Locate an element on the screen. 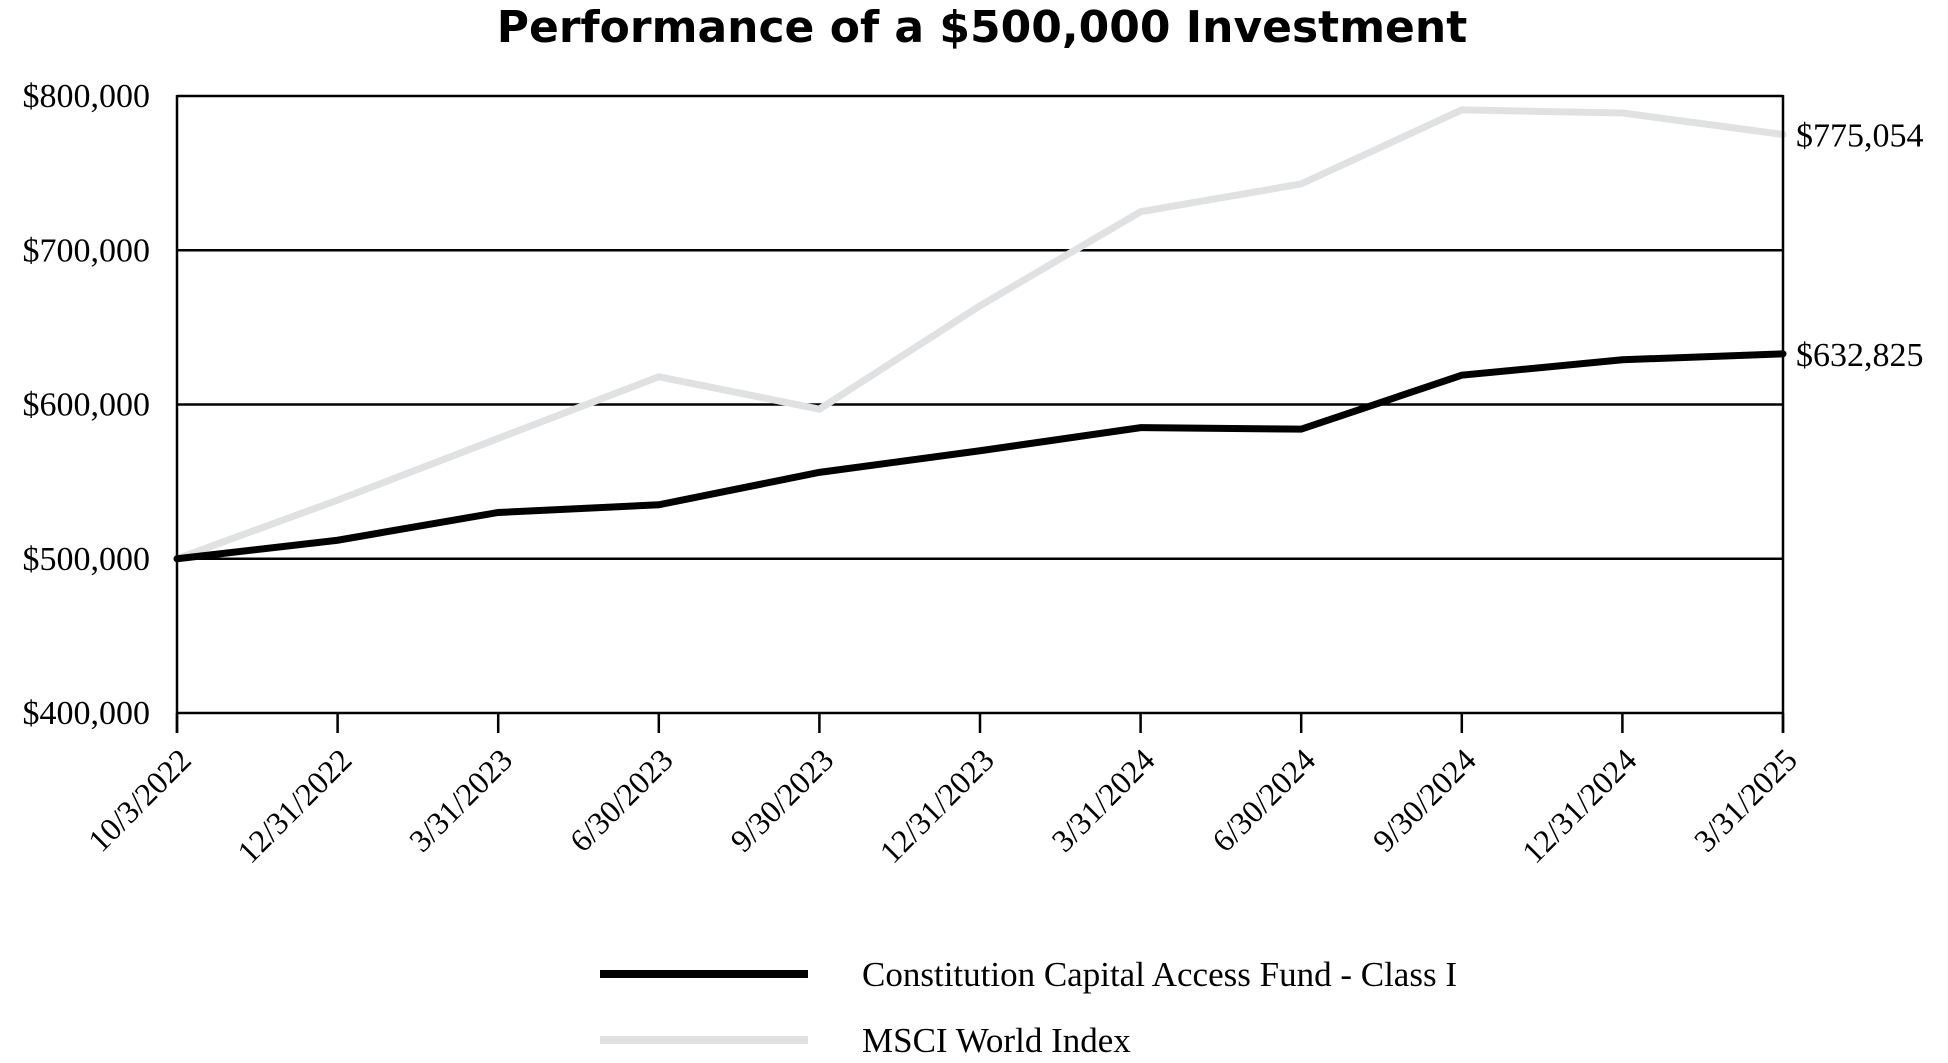  x-tick-label: 12/31/2023 is located at coordinates (936, 805).